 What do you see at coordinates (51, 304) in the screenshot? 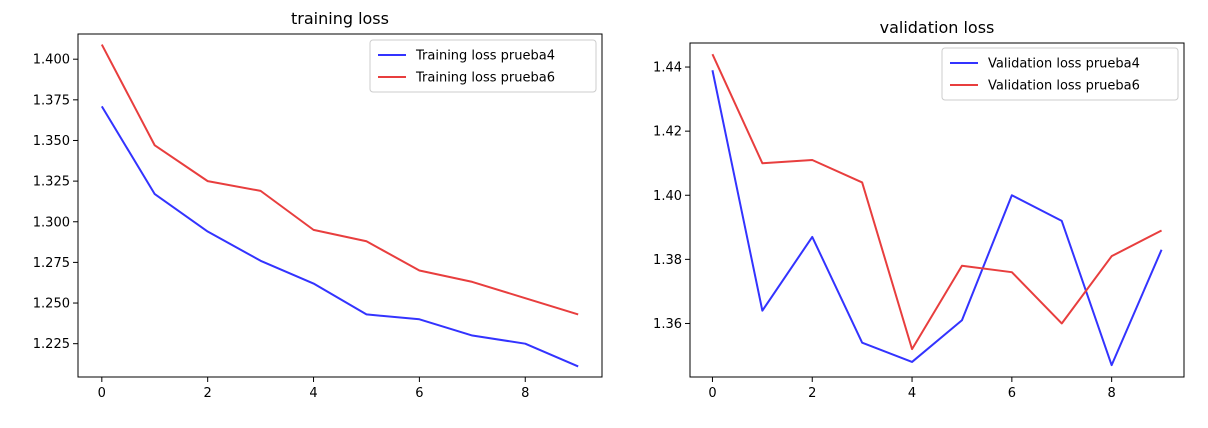
I see `y-tick-label: 1.250` at bounding box center [51, 304].